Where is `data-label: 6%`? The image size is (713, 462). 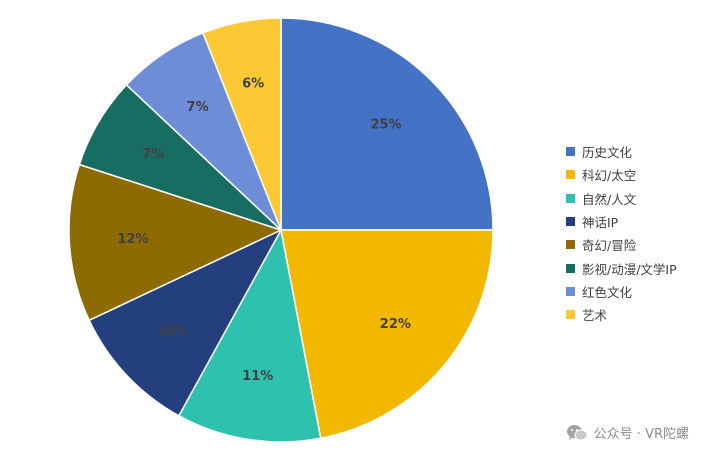 data-label: 6% is located at coordinates (253, 84).